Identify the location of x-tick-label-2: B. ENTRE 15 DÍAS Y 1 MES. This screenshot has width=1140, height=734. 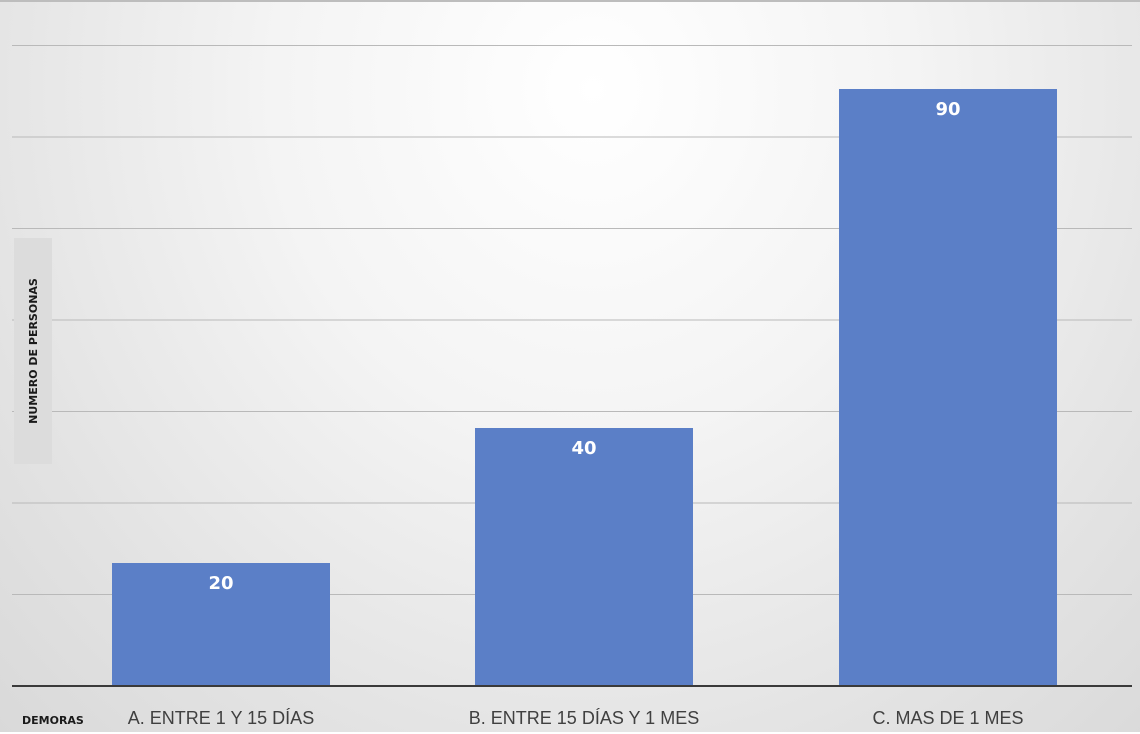
(584, 718).